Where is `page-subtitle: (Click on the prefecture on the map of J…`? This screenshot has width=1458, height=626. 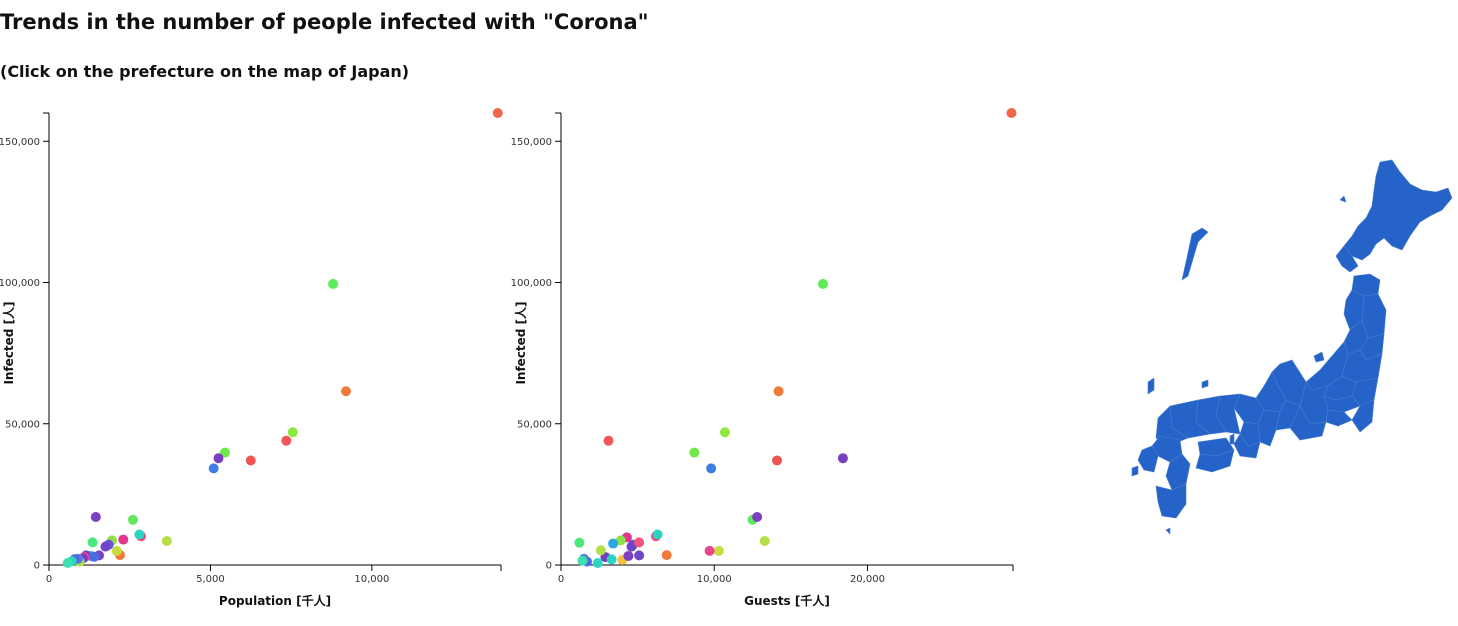
page-subtitle: (Click on the prefecture on the map of J… is located at coordinates (205, 71).